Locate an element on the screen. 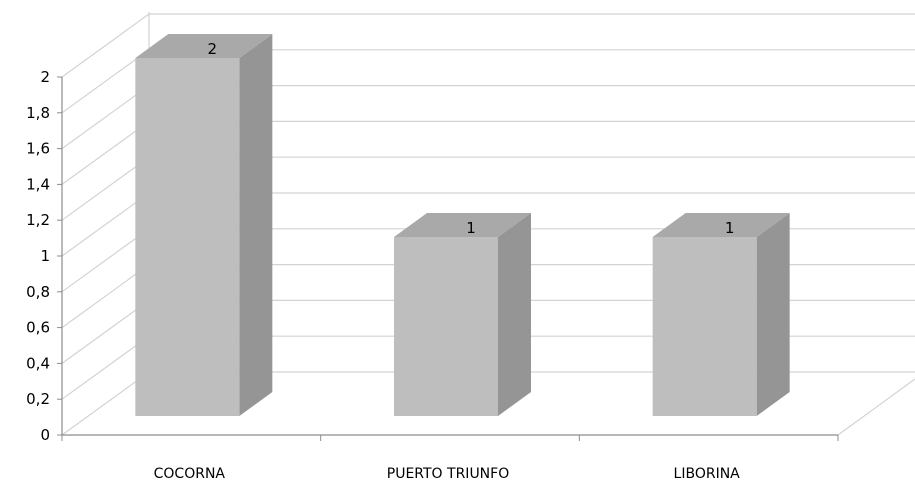  y-tick-label: 0,4 is located at coordinates (38, 363).